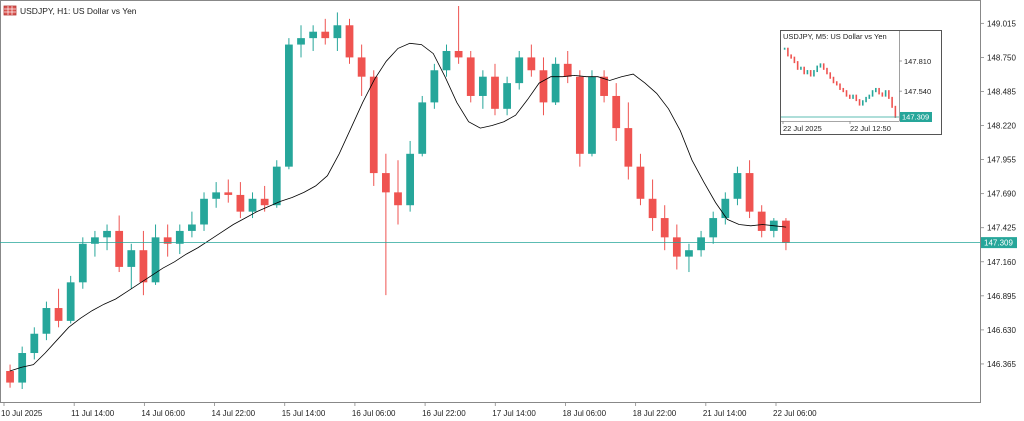 The width and height of the screenshot is (1024, 421). I want to click on x-tick-label: 22 Jul 06:00, so click(795, 413).